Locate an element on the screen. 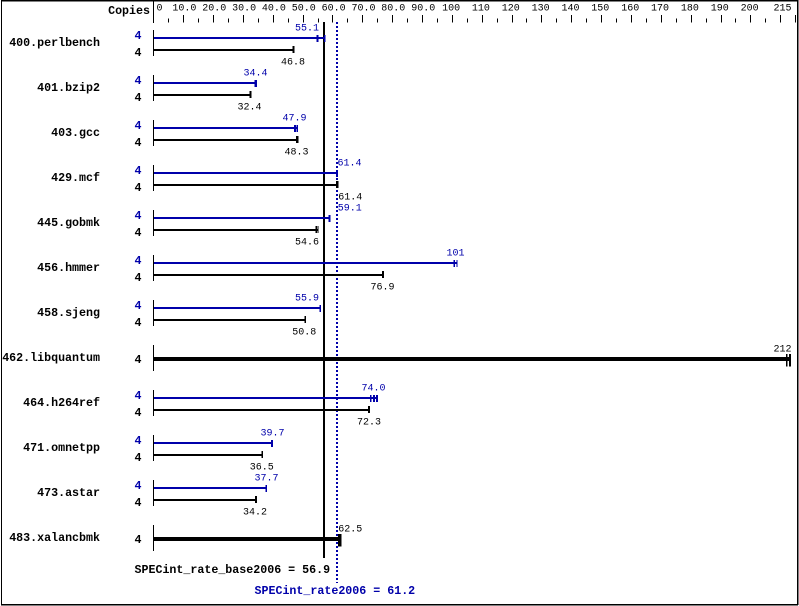 This screenshot has width=799, height=606. svg-text: 55.1 is located at coordinates (307, 29).